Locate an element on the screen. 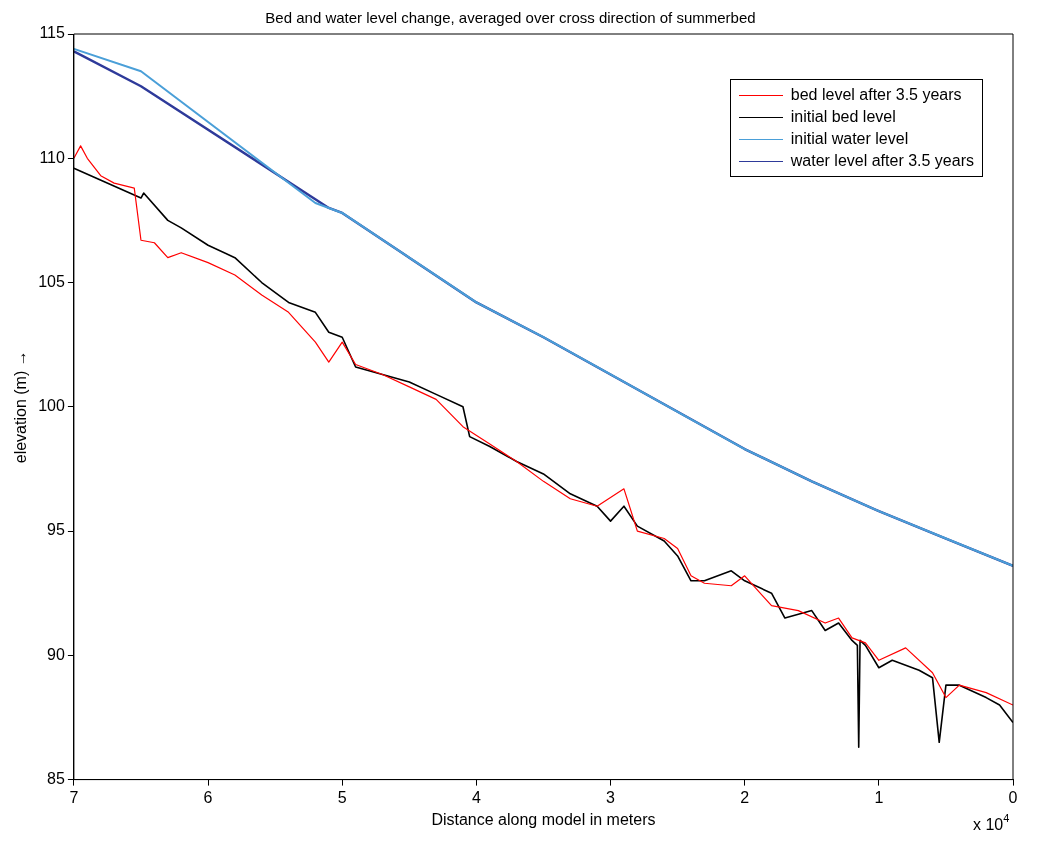 Image resolution: width=1049 pixels, height=858 pixels. x-tick-label: 0 is located at coordinates (1013, 797).